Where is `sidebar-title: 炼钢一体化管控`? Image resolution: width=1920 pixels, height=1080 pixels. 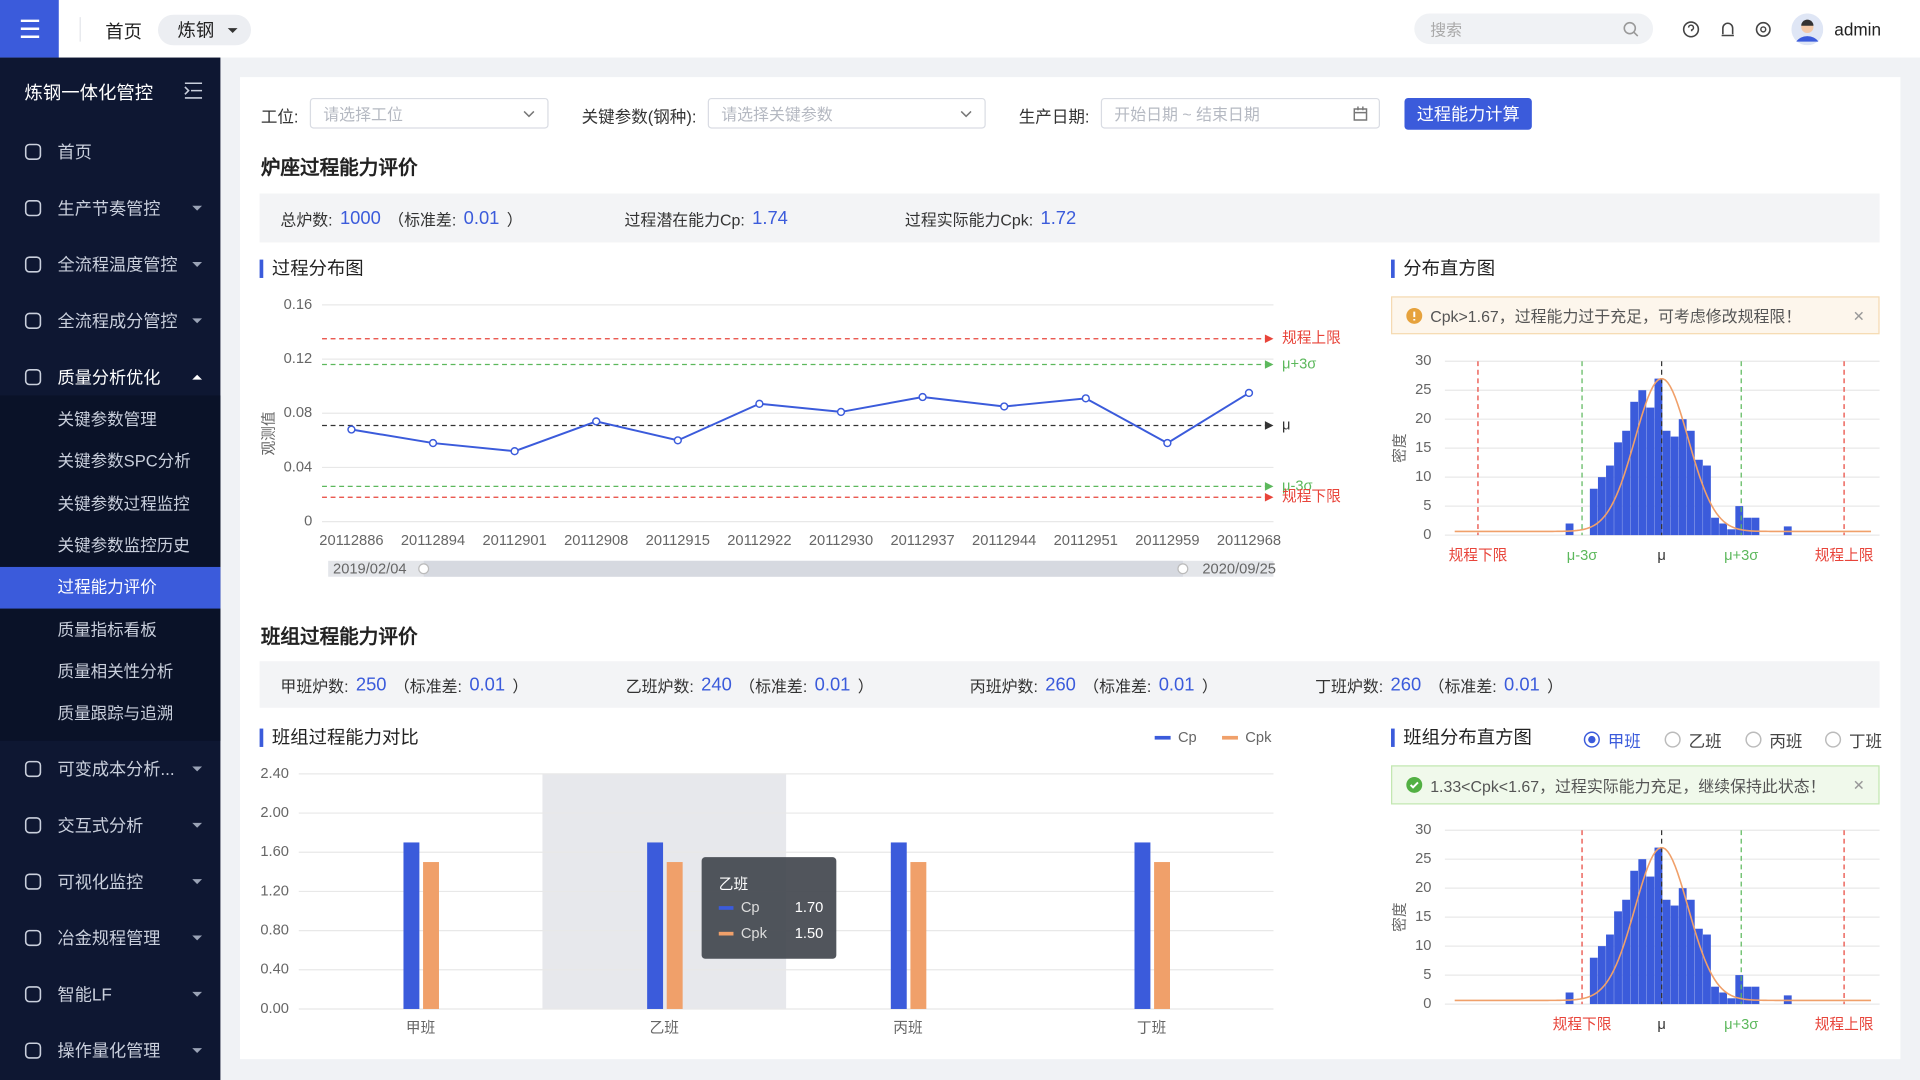
sidebar-title: 炼钢一体化管控 is located at coordinates (89, 94).